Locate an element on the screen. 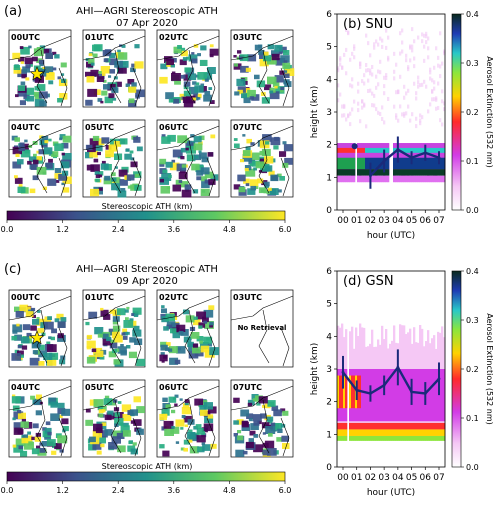  x-tick-label: 03 is located at coordinates (383, 478).